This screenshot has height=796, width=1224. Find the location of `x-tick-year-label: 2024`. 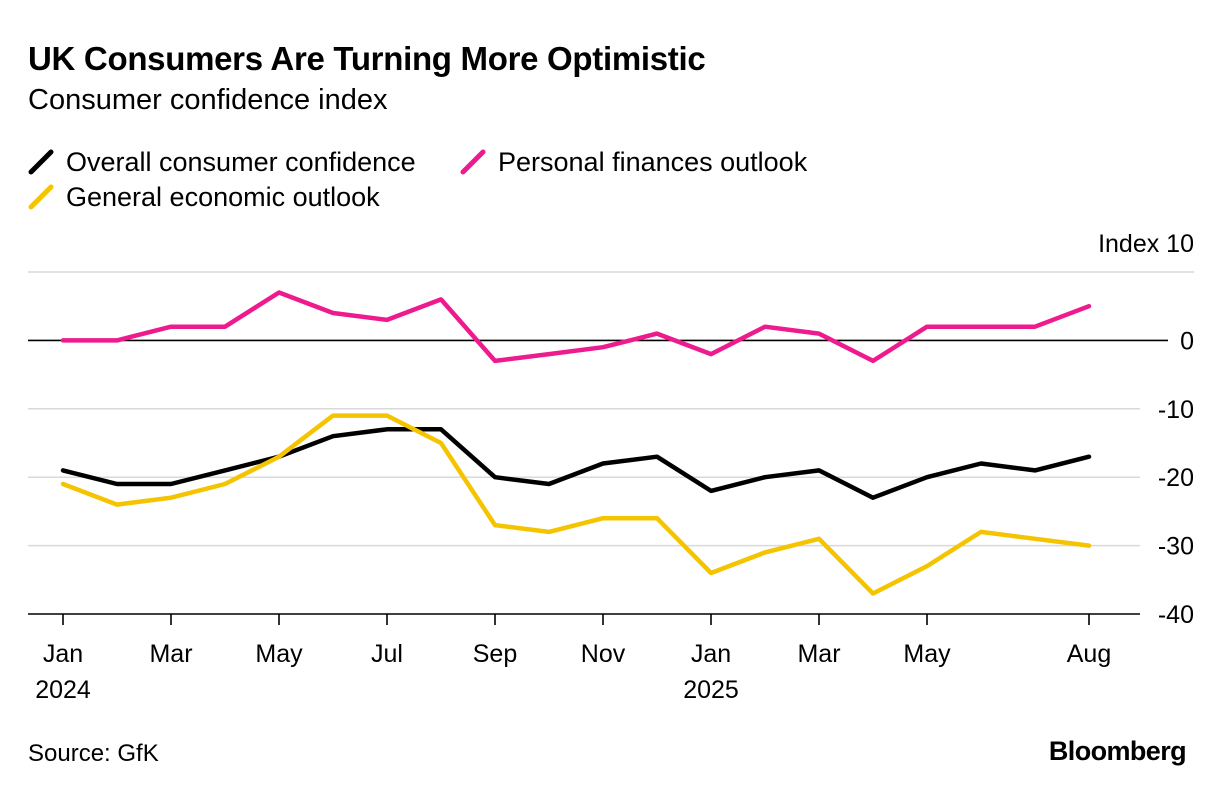

x-tick-year-label: 2024 is located at coordinates (63, 690).